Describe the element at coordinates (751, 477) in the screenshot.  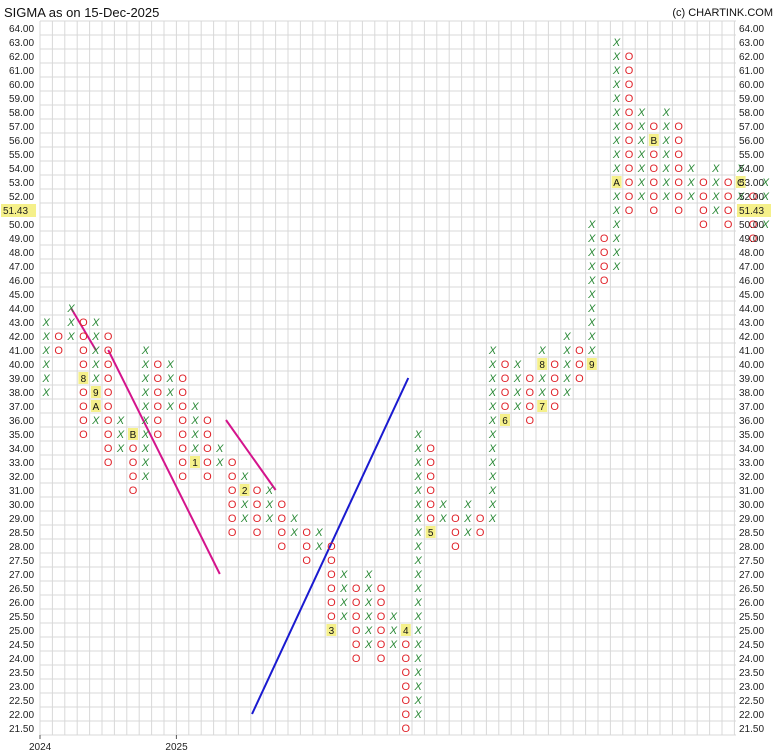
I see `y-tick-label-right: 32.00` at that location.